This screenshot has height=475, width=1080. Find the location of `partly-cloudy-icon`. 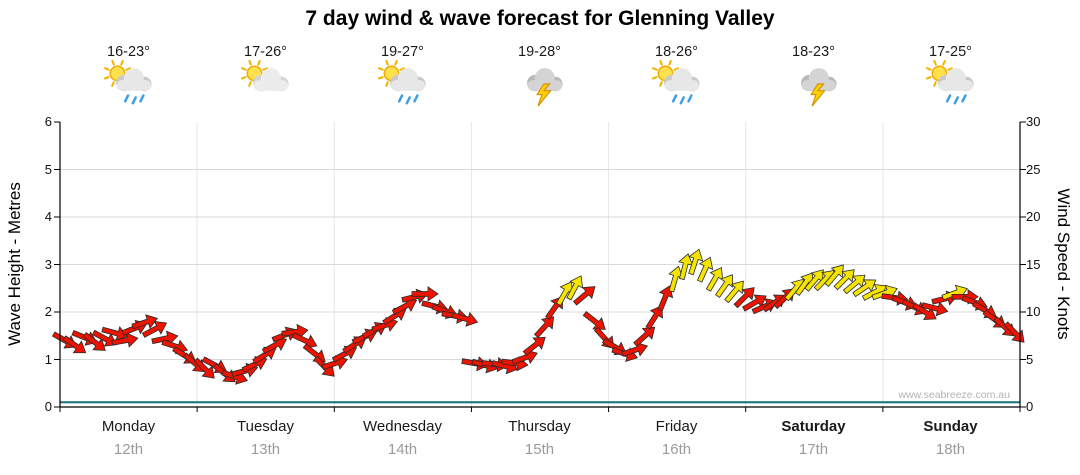

partly-cloudy-icon is located at coordinates (265, 86).